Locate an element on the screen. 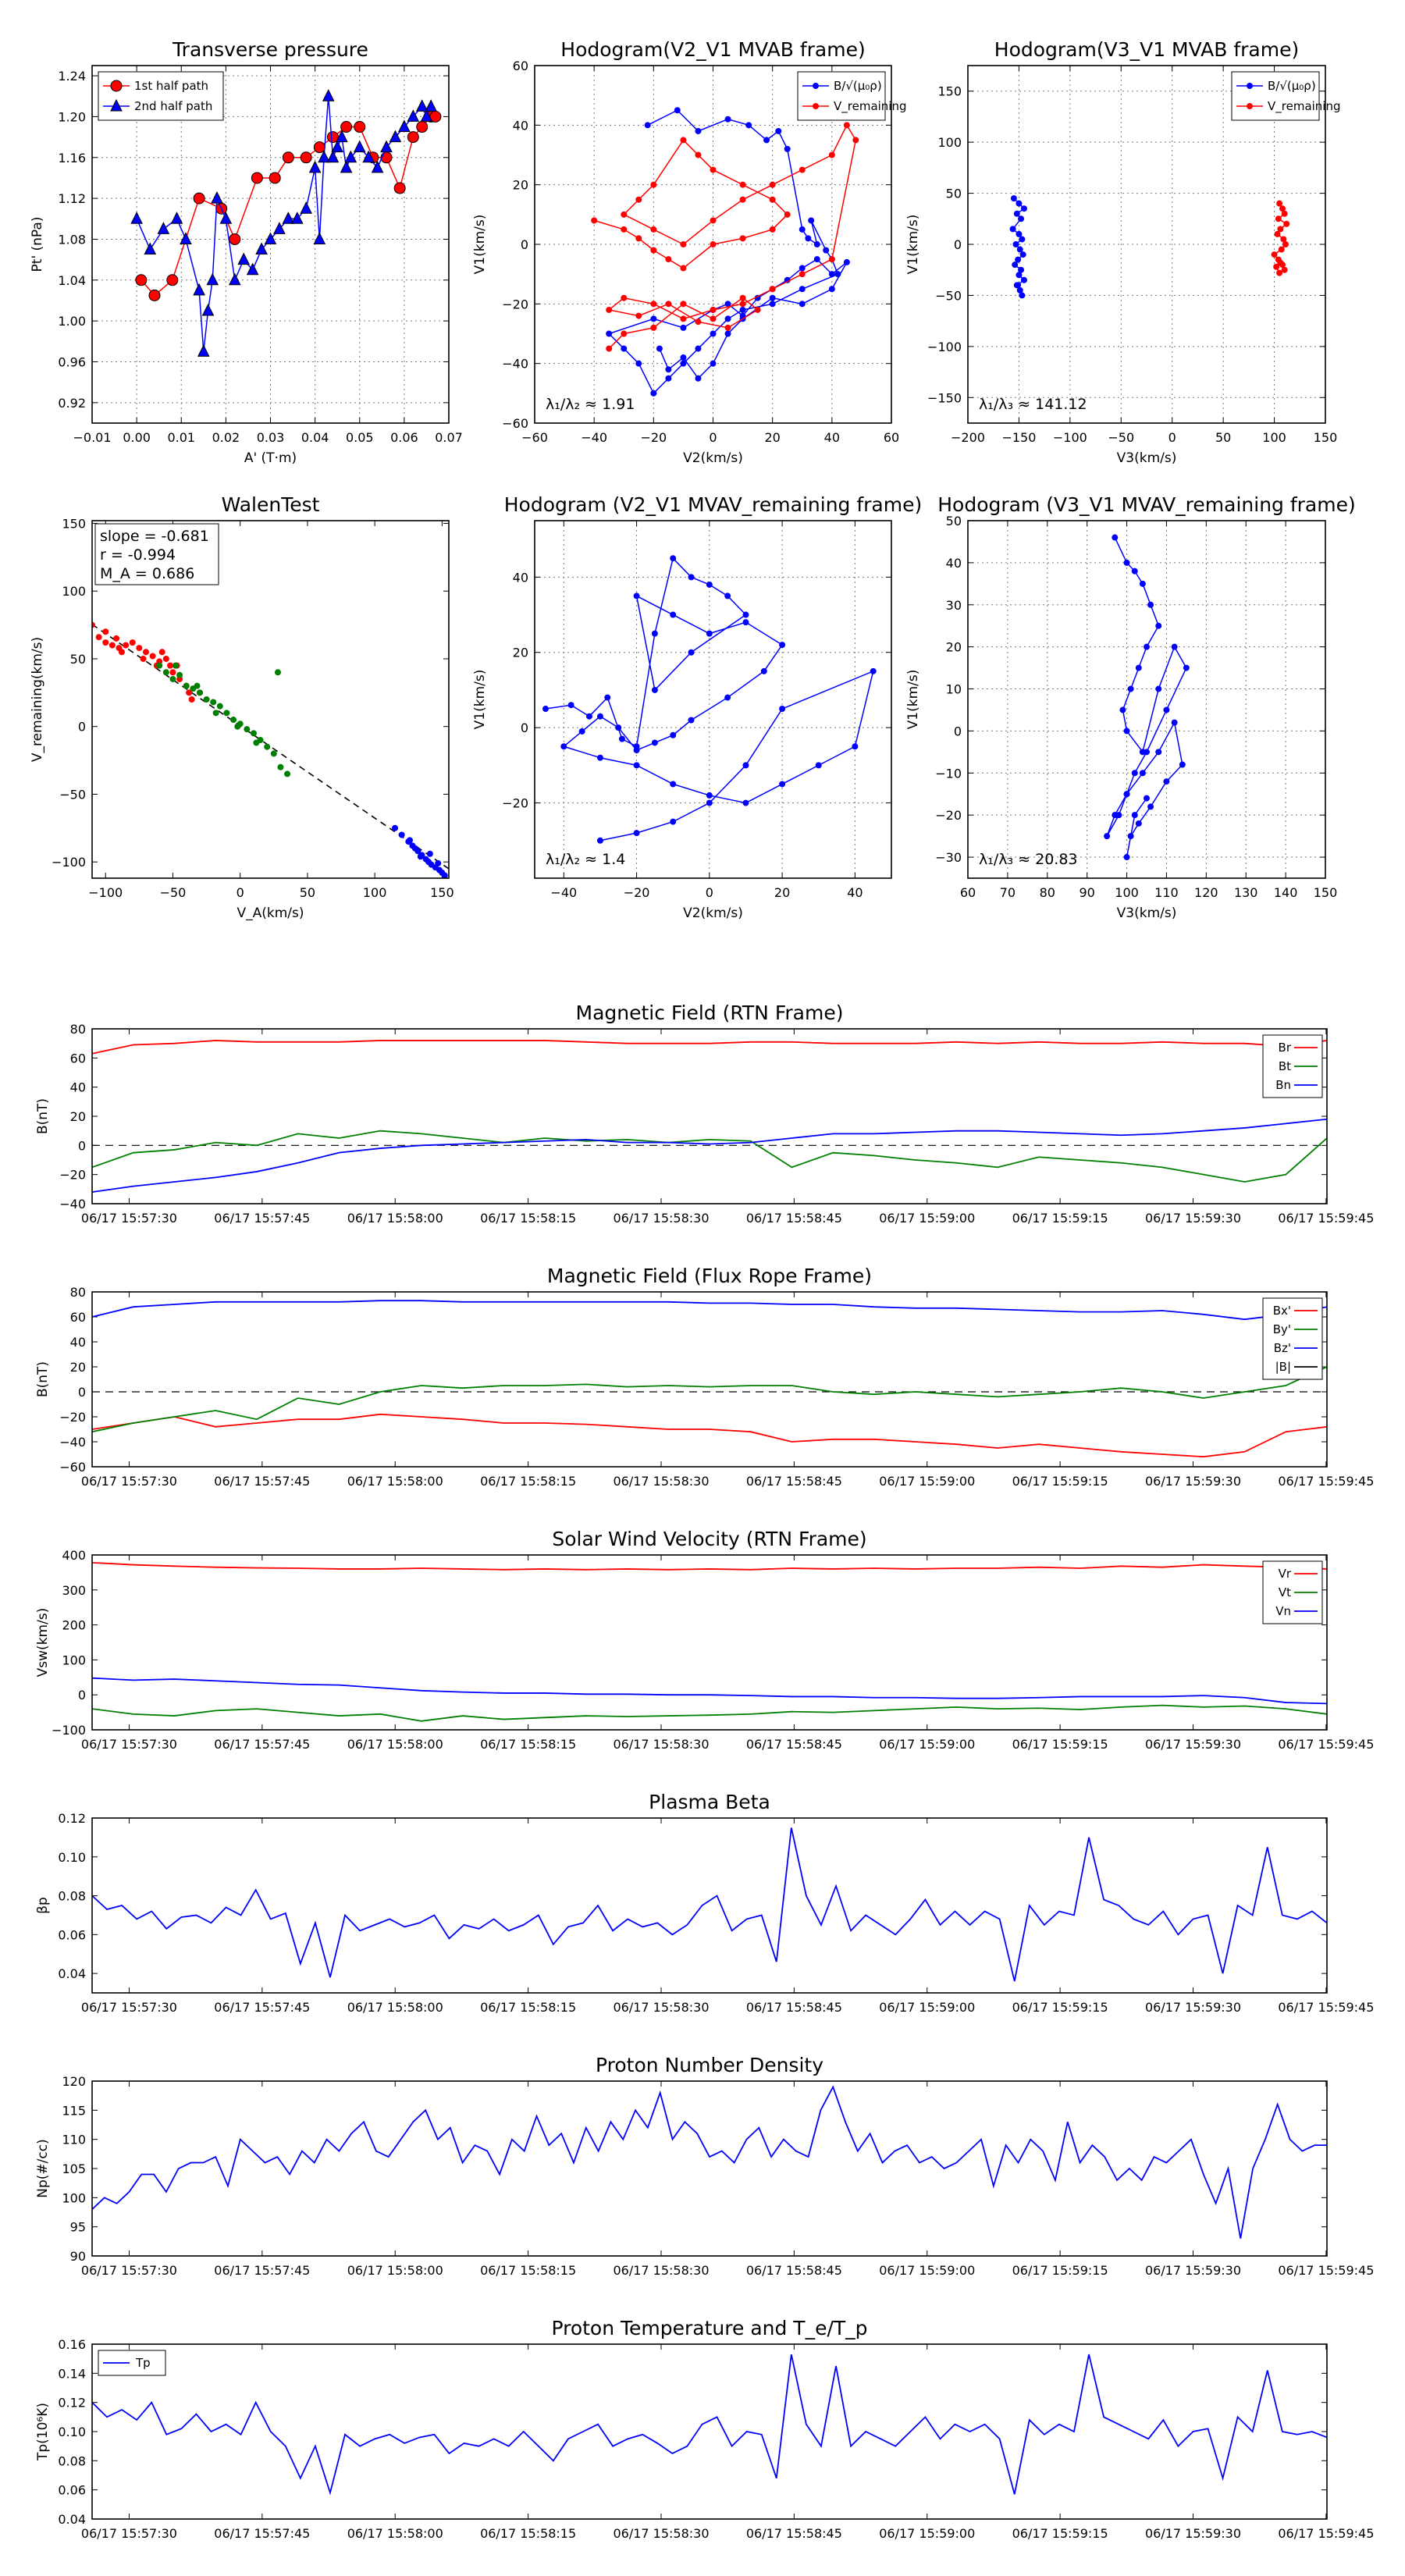 This screenshot has width=1405, height=2576. x-tick-label: 06/17 15:59:45 is located at coordinates (1326, 1481).